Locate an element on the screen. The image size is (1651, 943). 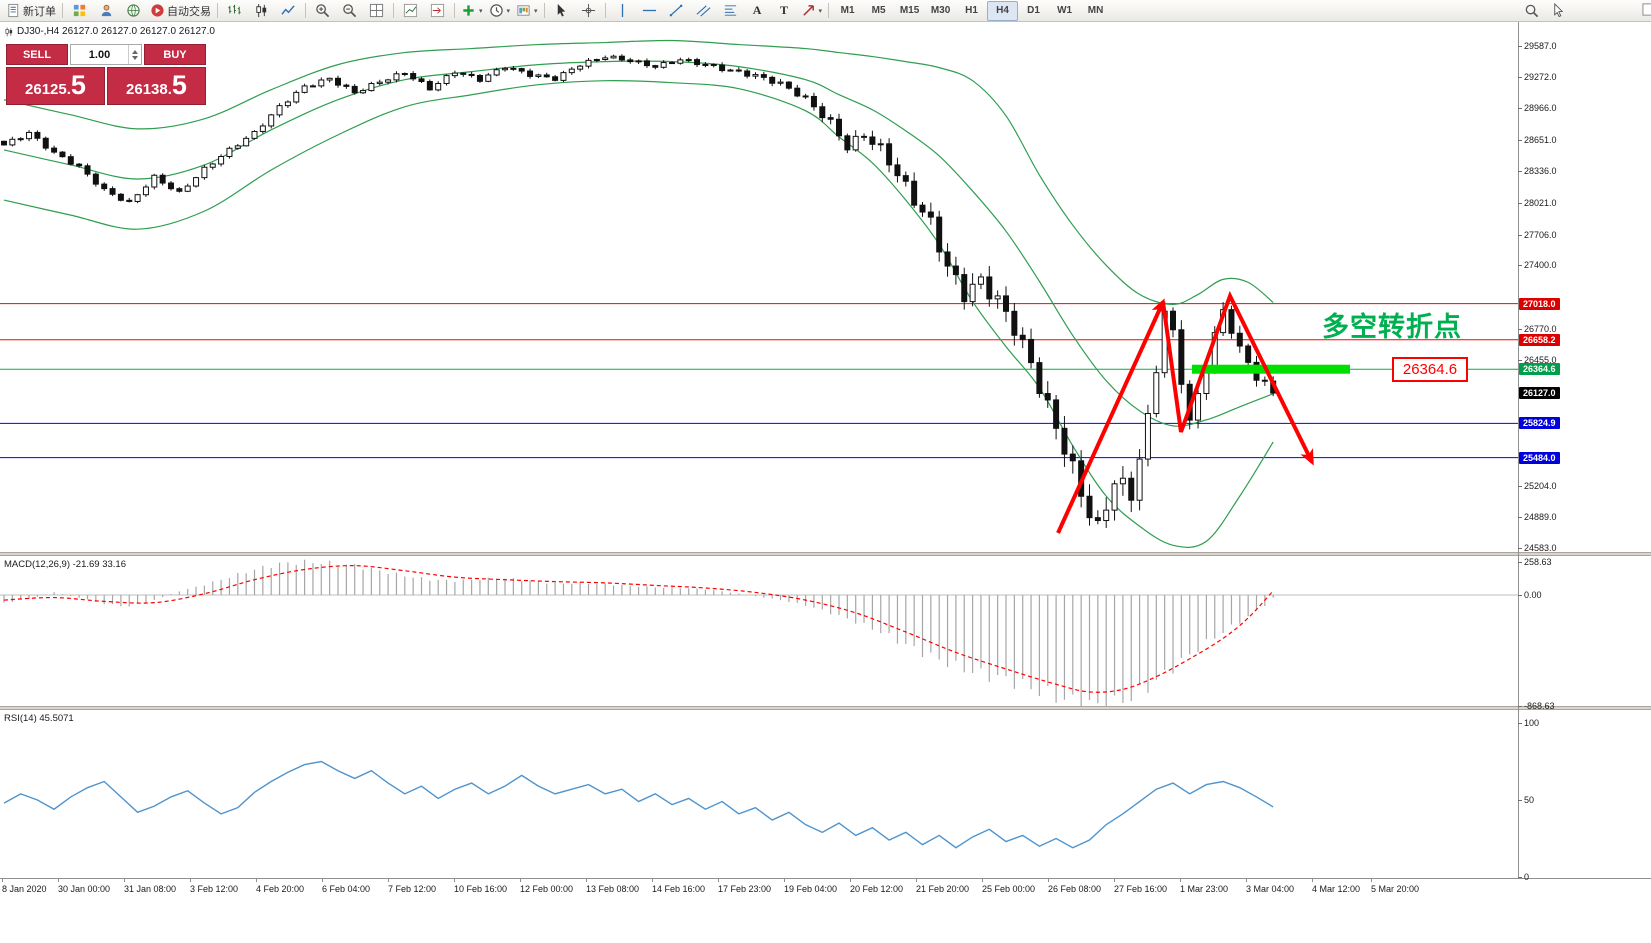
spin-up-icon is located at coordinates (135, 51).